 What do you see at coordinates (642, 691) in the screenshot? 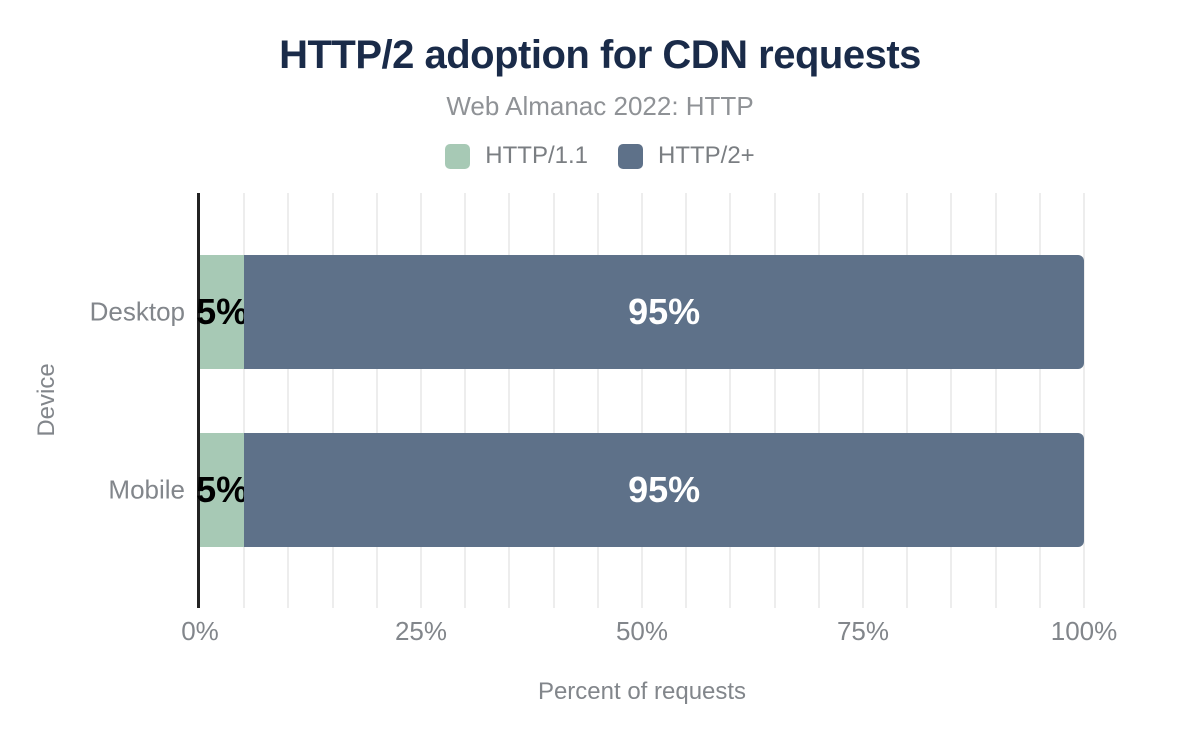
I see `x-axis-title: Percent of requests` at bounding box center [642, 691].